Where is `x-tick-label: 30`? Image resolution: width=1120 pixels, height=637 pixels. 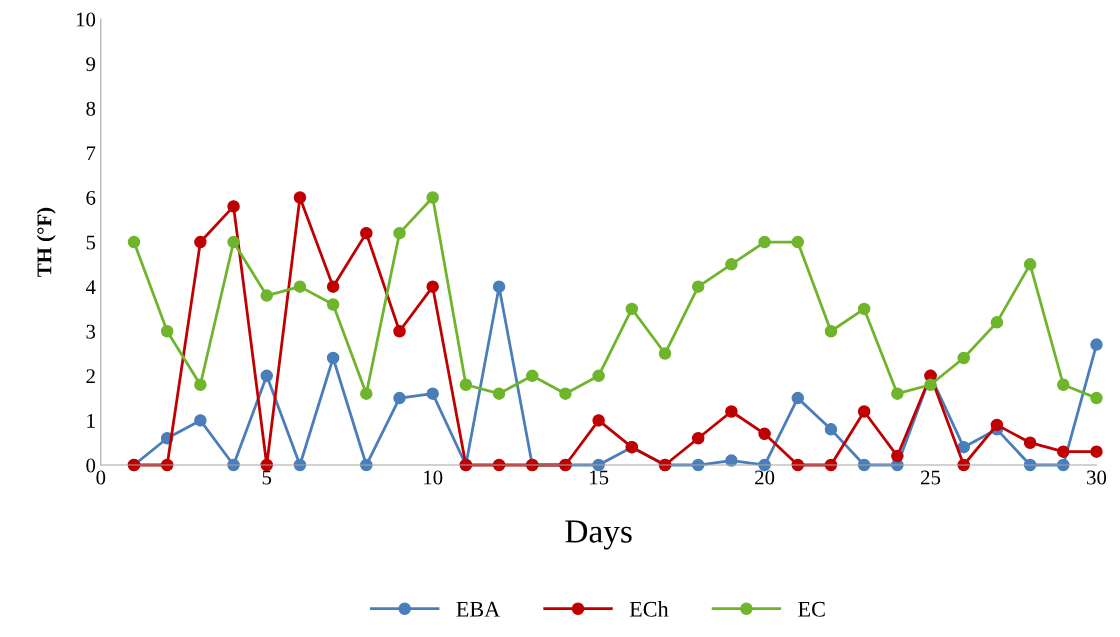 x-tick-label: 30 is located at coordinates (1097, 477).